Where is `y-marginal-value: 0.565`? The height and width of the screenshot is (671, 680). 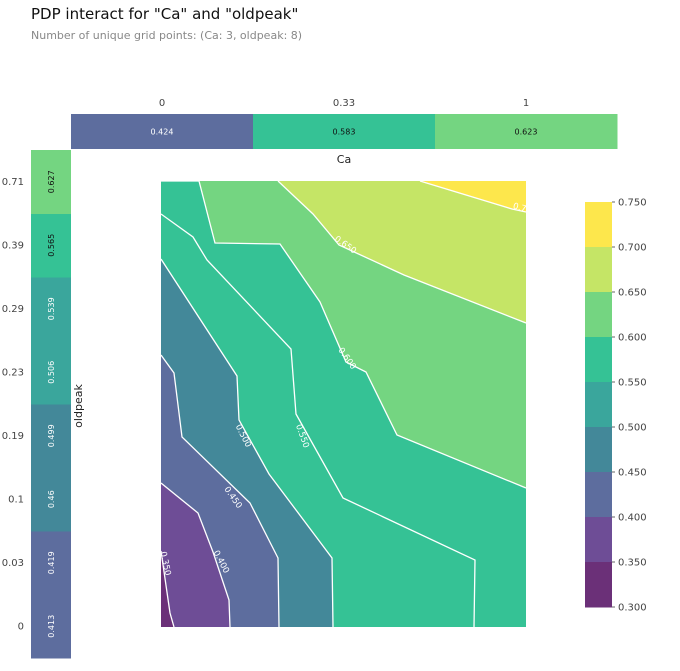
y-marginal-value: 0.565 is located at coordinates (51, 245).